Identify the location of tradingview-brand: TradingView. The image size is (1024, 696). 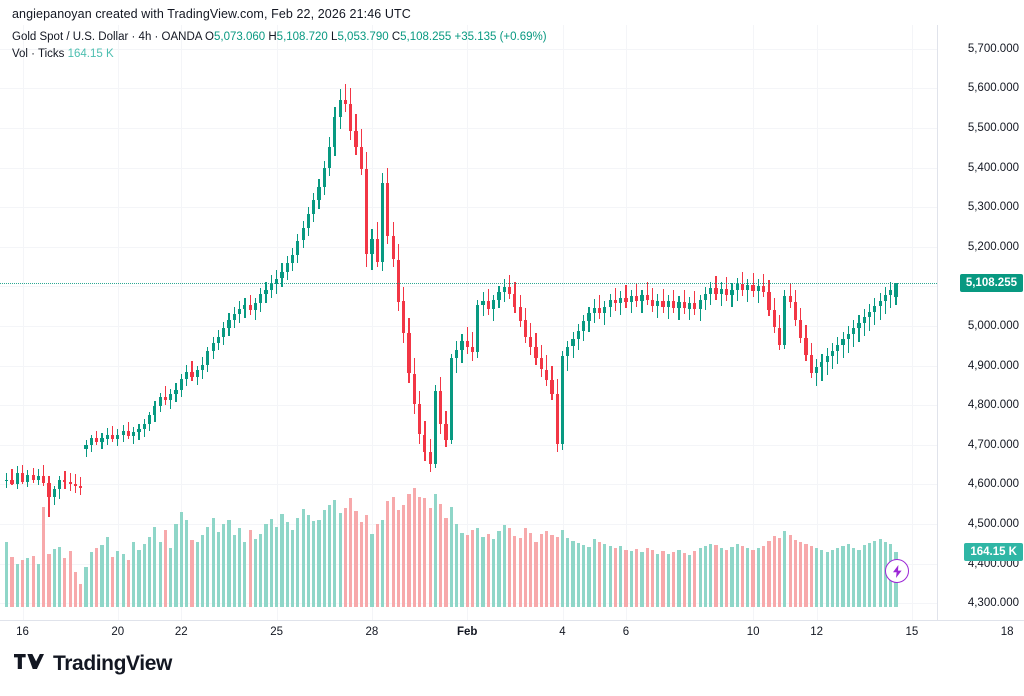
(93, 664).